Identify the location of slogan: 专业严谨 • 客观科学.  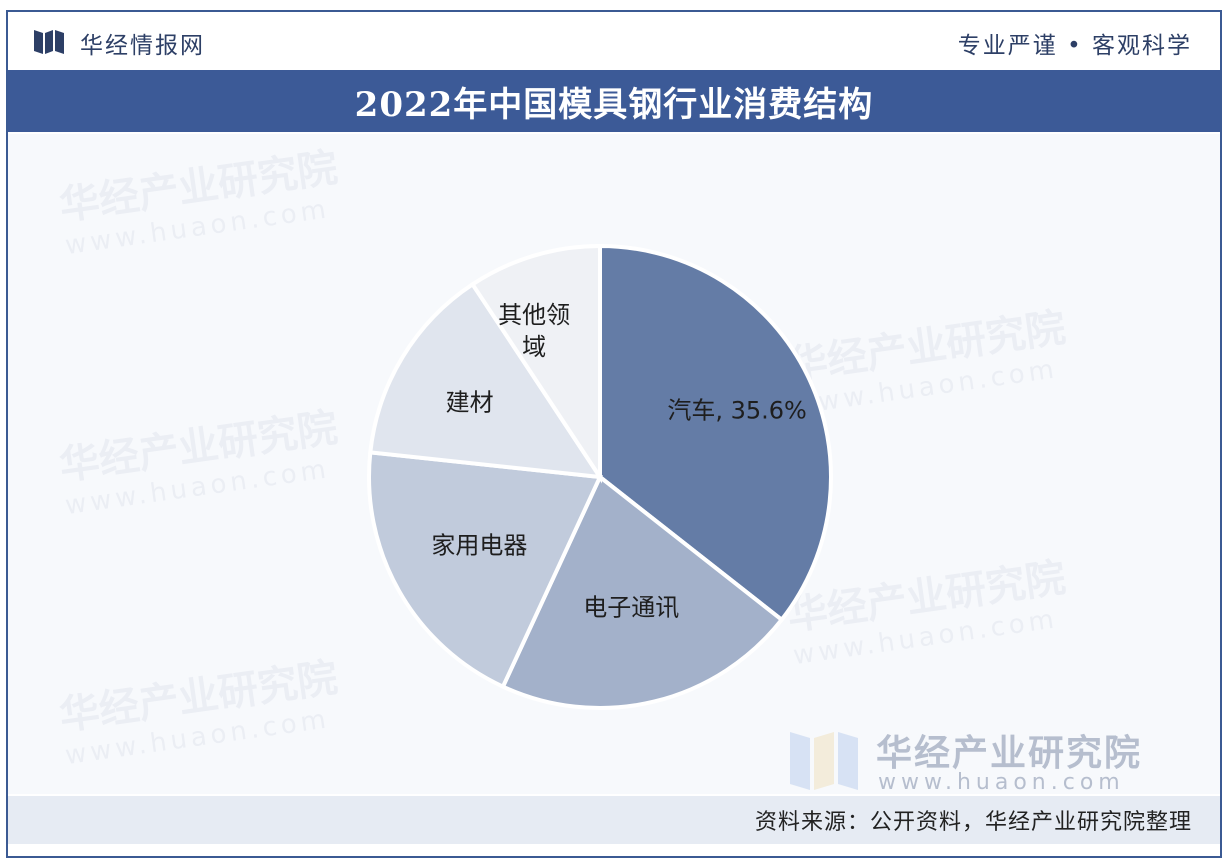
(1074, 46).